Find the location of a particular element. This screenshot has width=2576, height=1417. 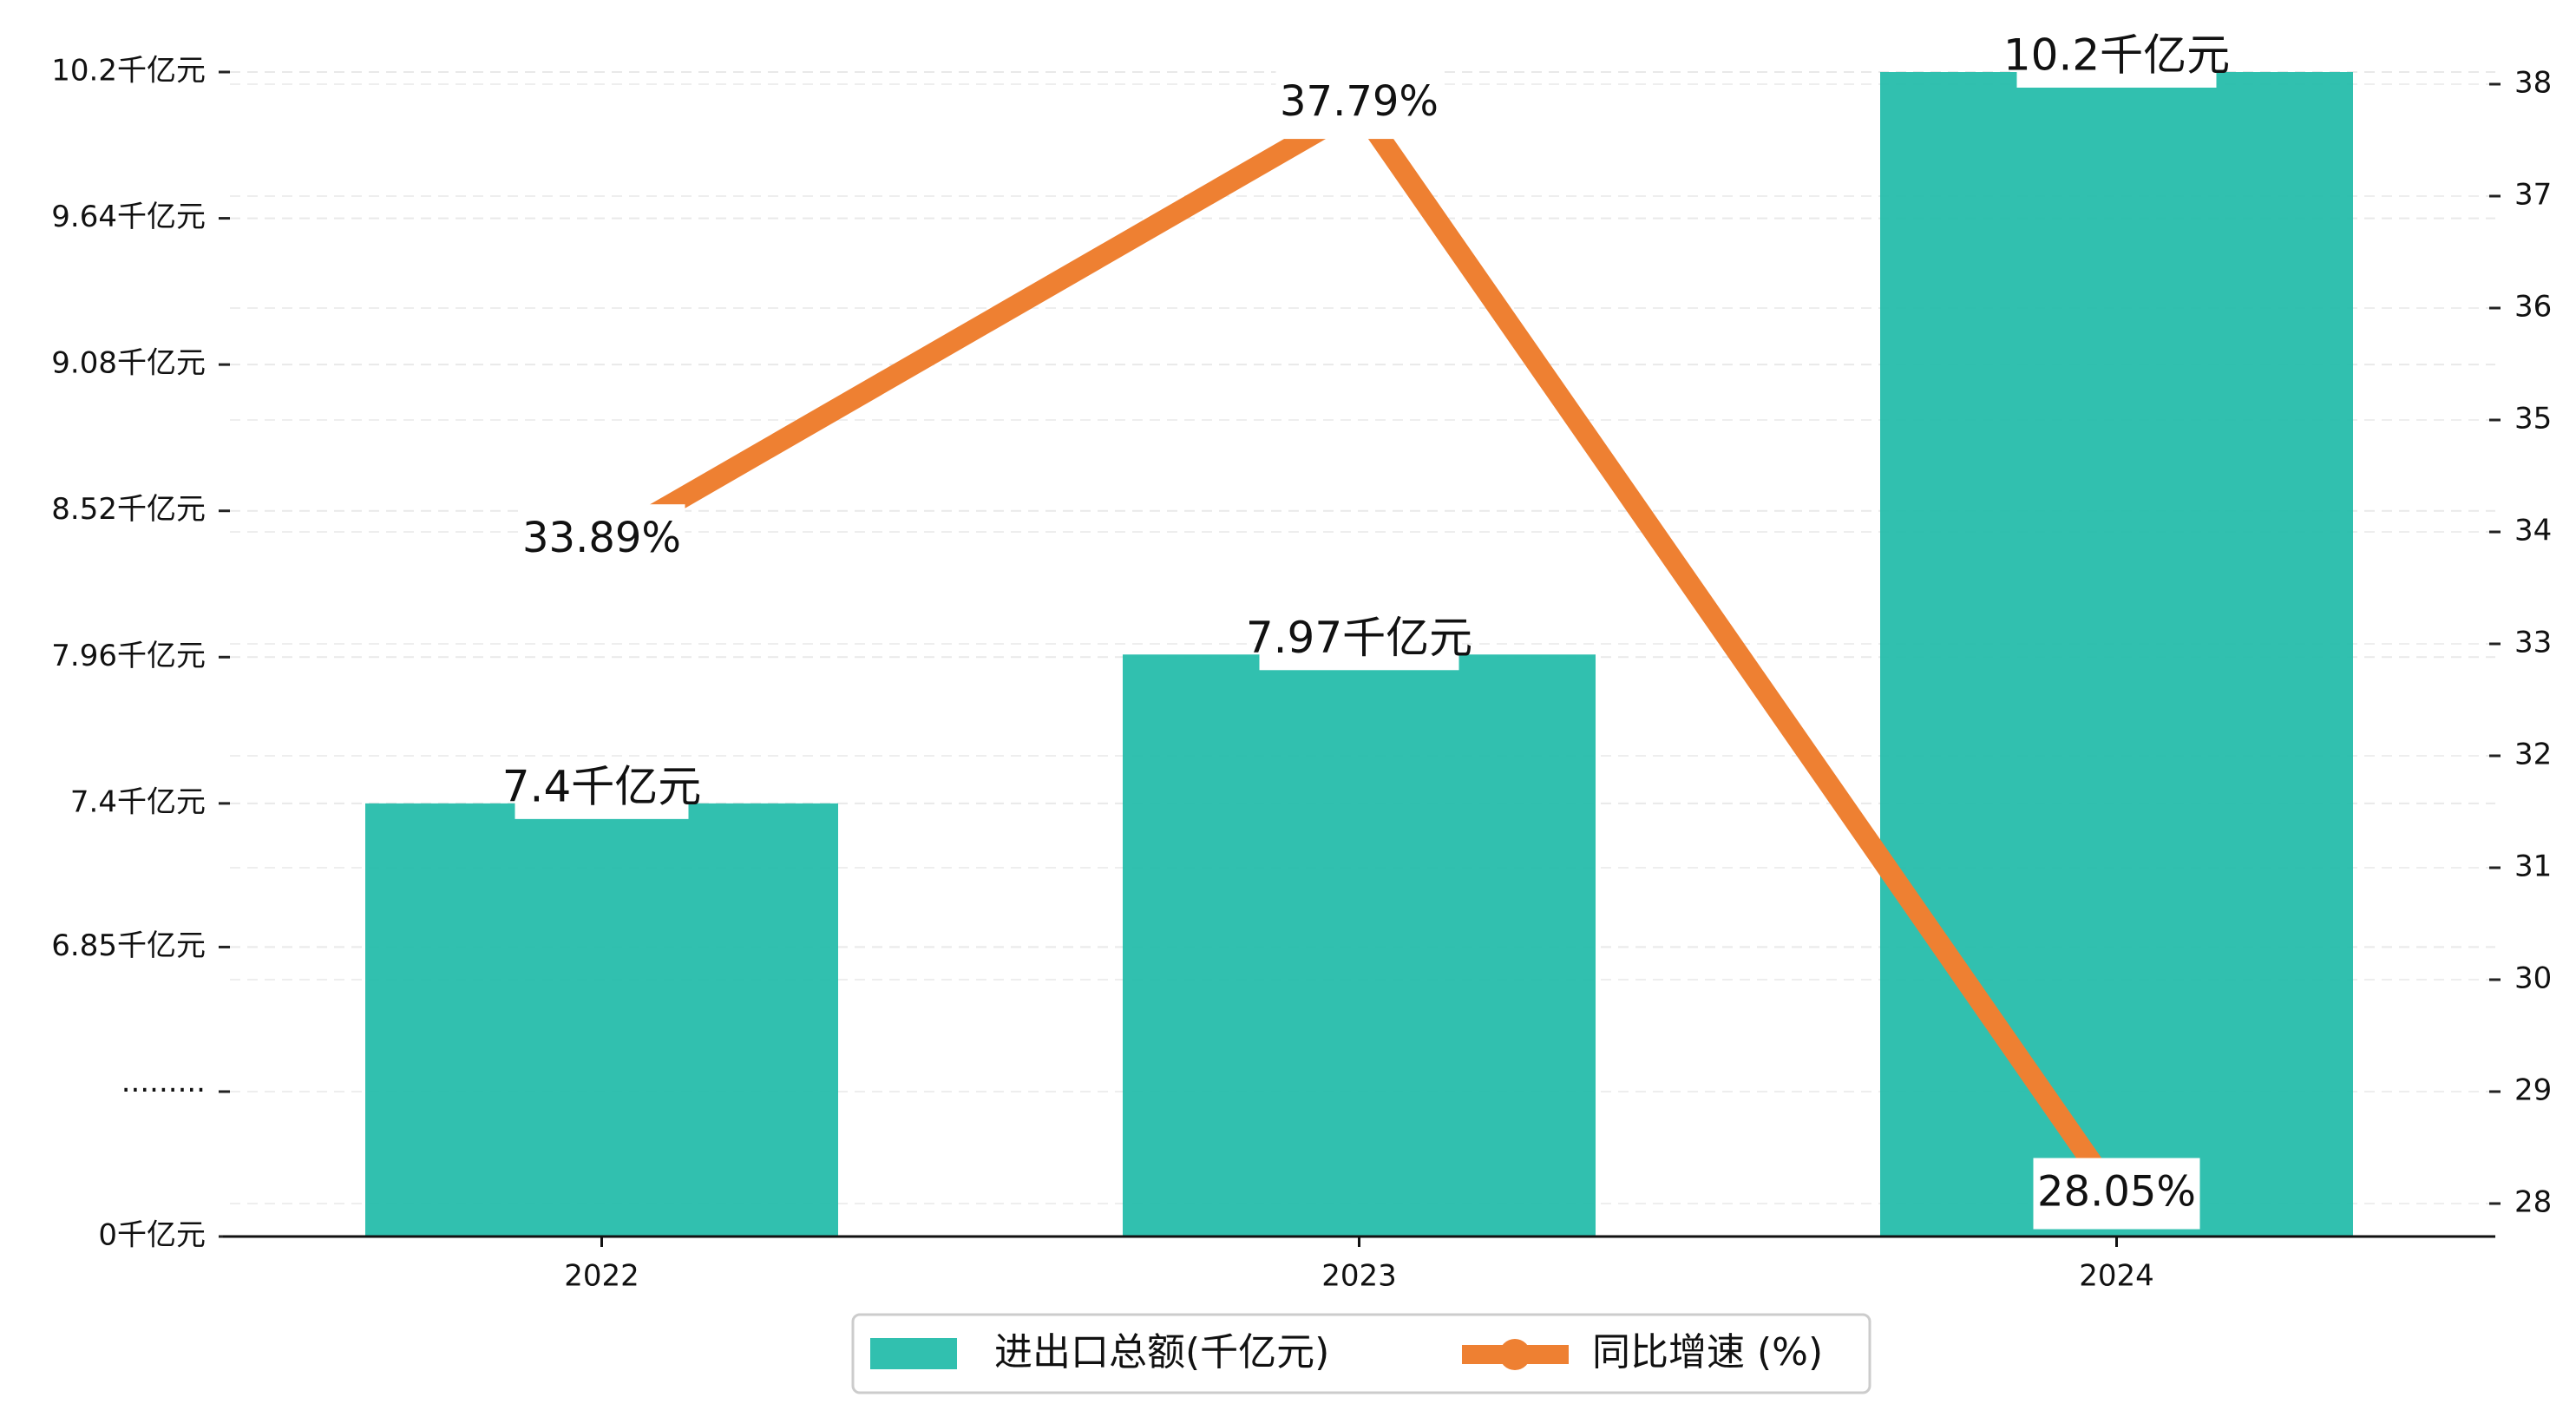

bar-value-label: 7.4千亿元 is located at coordinates (602, 786).